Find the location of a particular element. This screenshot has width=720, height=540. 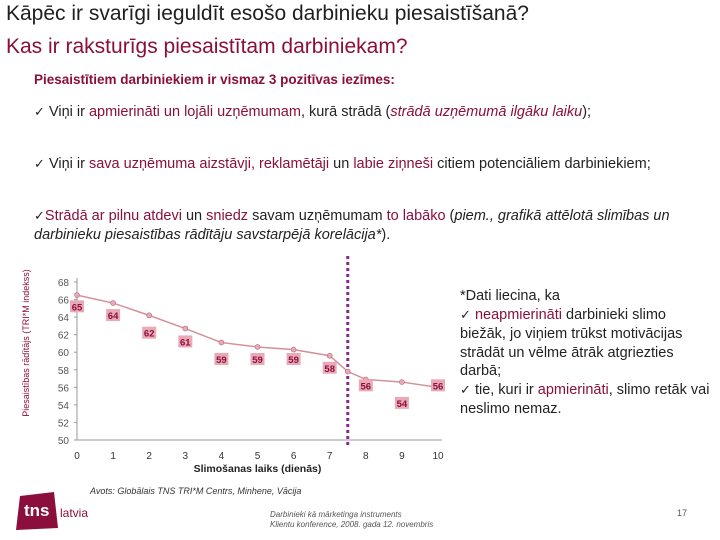

y-tick-label: 60 is located at coordinates (64, 353).